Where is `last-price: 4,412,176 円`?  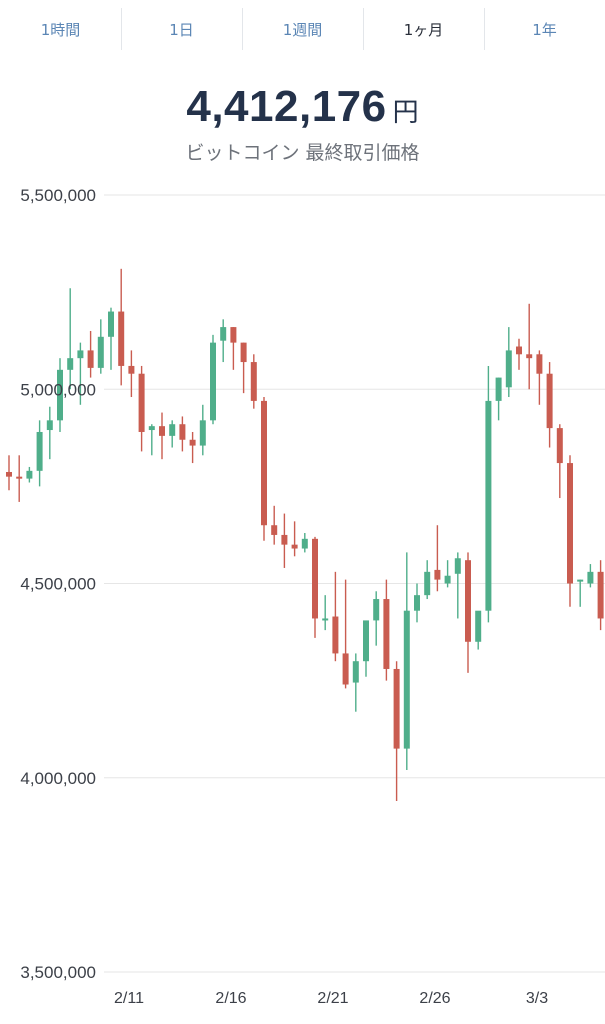 last-price: 4,412,176 円 is located at coordinates (302, 107).